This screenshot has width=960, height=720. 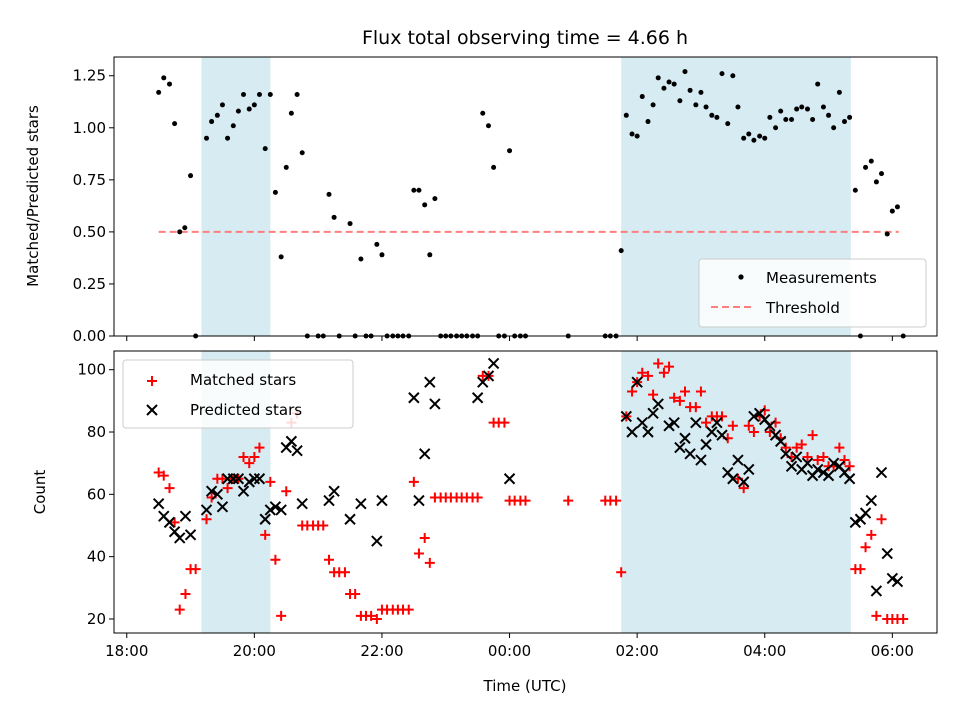 I want to click on legend-measurements-marker, so click(x=741, y=277).